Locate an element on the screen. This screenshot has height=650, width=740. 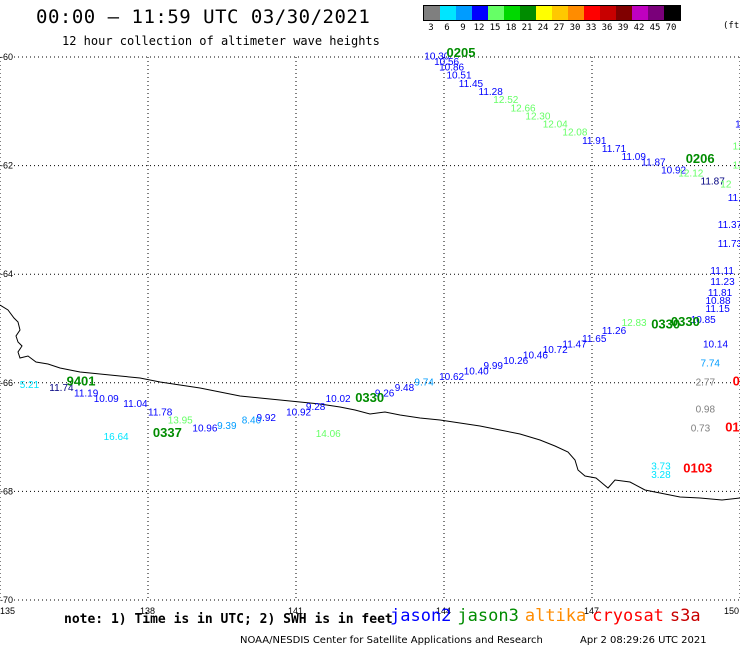
wave-height-label: 3.28 is located at coordinates (661, 475).